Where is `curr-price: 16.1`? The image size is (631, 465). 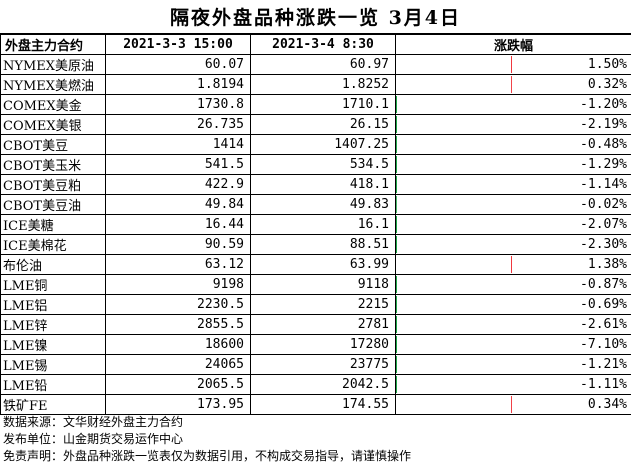 curr-price: 16.1 is located at coordinates (323, 224).